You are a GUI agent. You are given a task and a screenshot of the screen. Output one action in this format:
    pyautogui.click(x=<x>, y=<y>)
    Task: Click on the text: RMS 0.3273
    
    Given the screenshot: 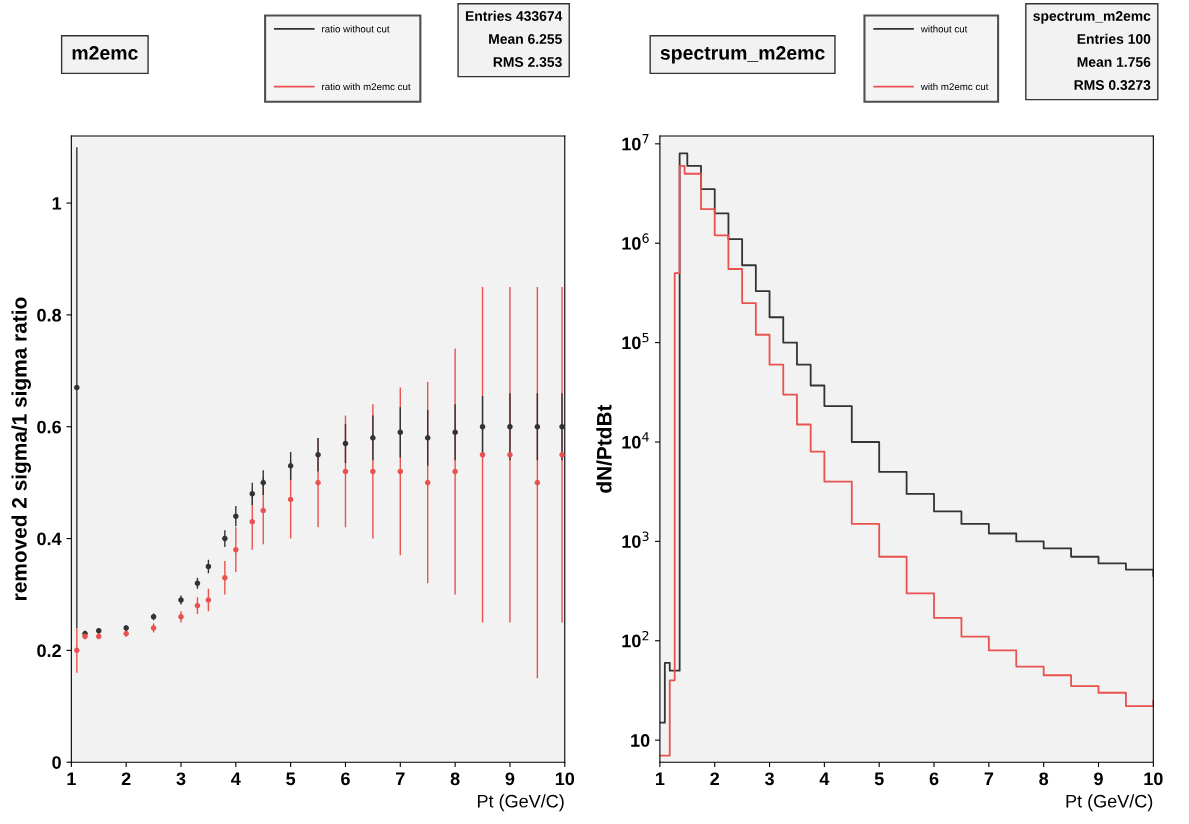 What is the action you would take?
    pyautogui.click(x=1112, y=85)
    